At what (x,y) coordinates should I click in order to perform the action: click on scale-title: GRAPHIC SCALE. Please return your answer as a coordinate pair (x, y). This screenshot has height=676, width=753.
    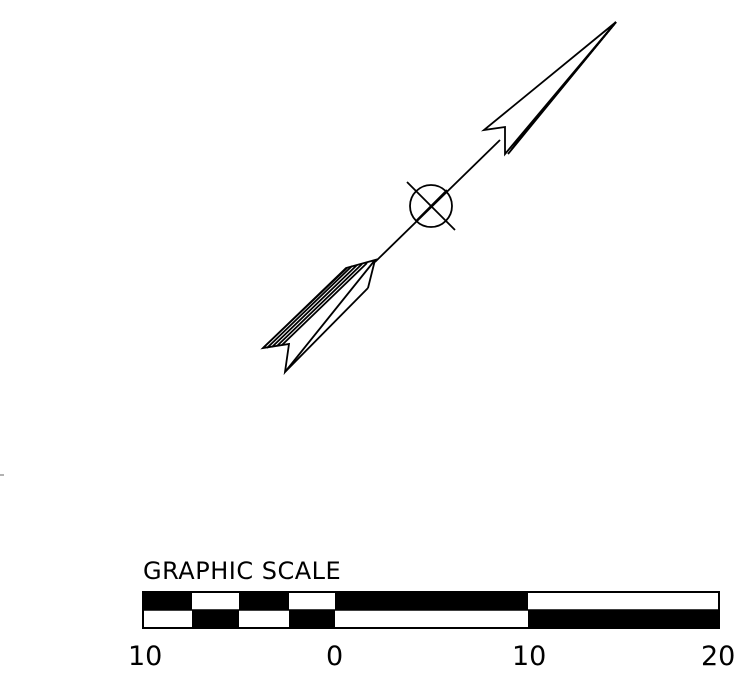
    Looking at the image, I should click on (242, 571).